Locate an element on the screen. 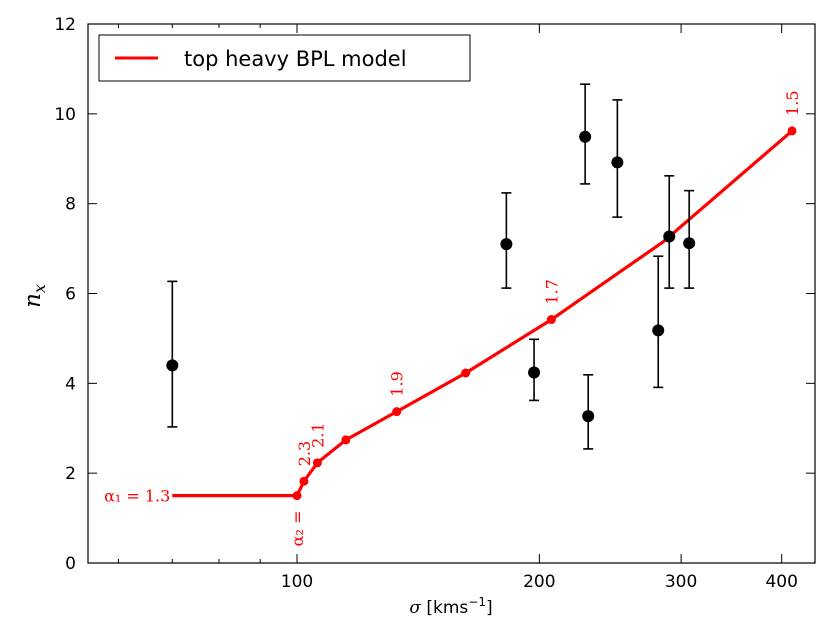 The image size is (830, 638). minor-ticks is located at coordinates (189, 293).